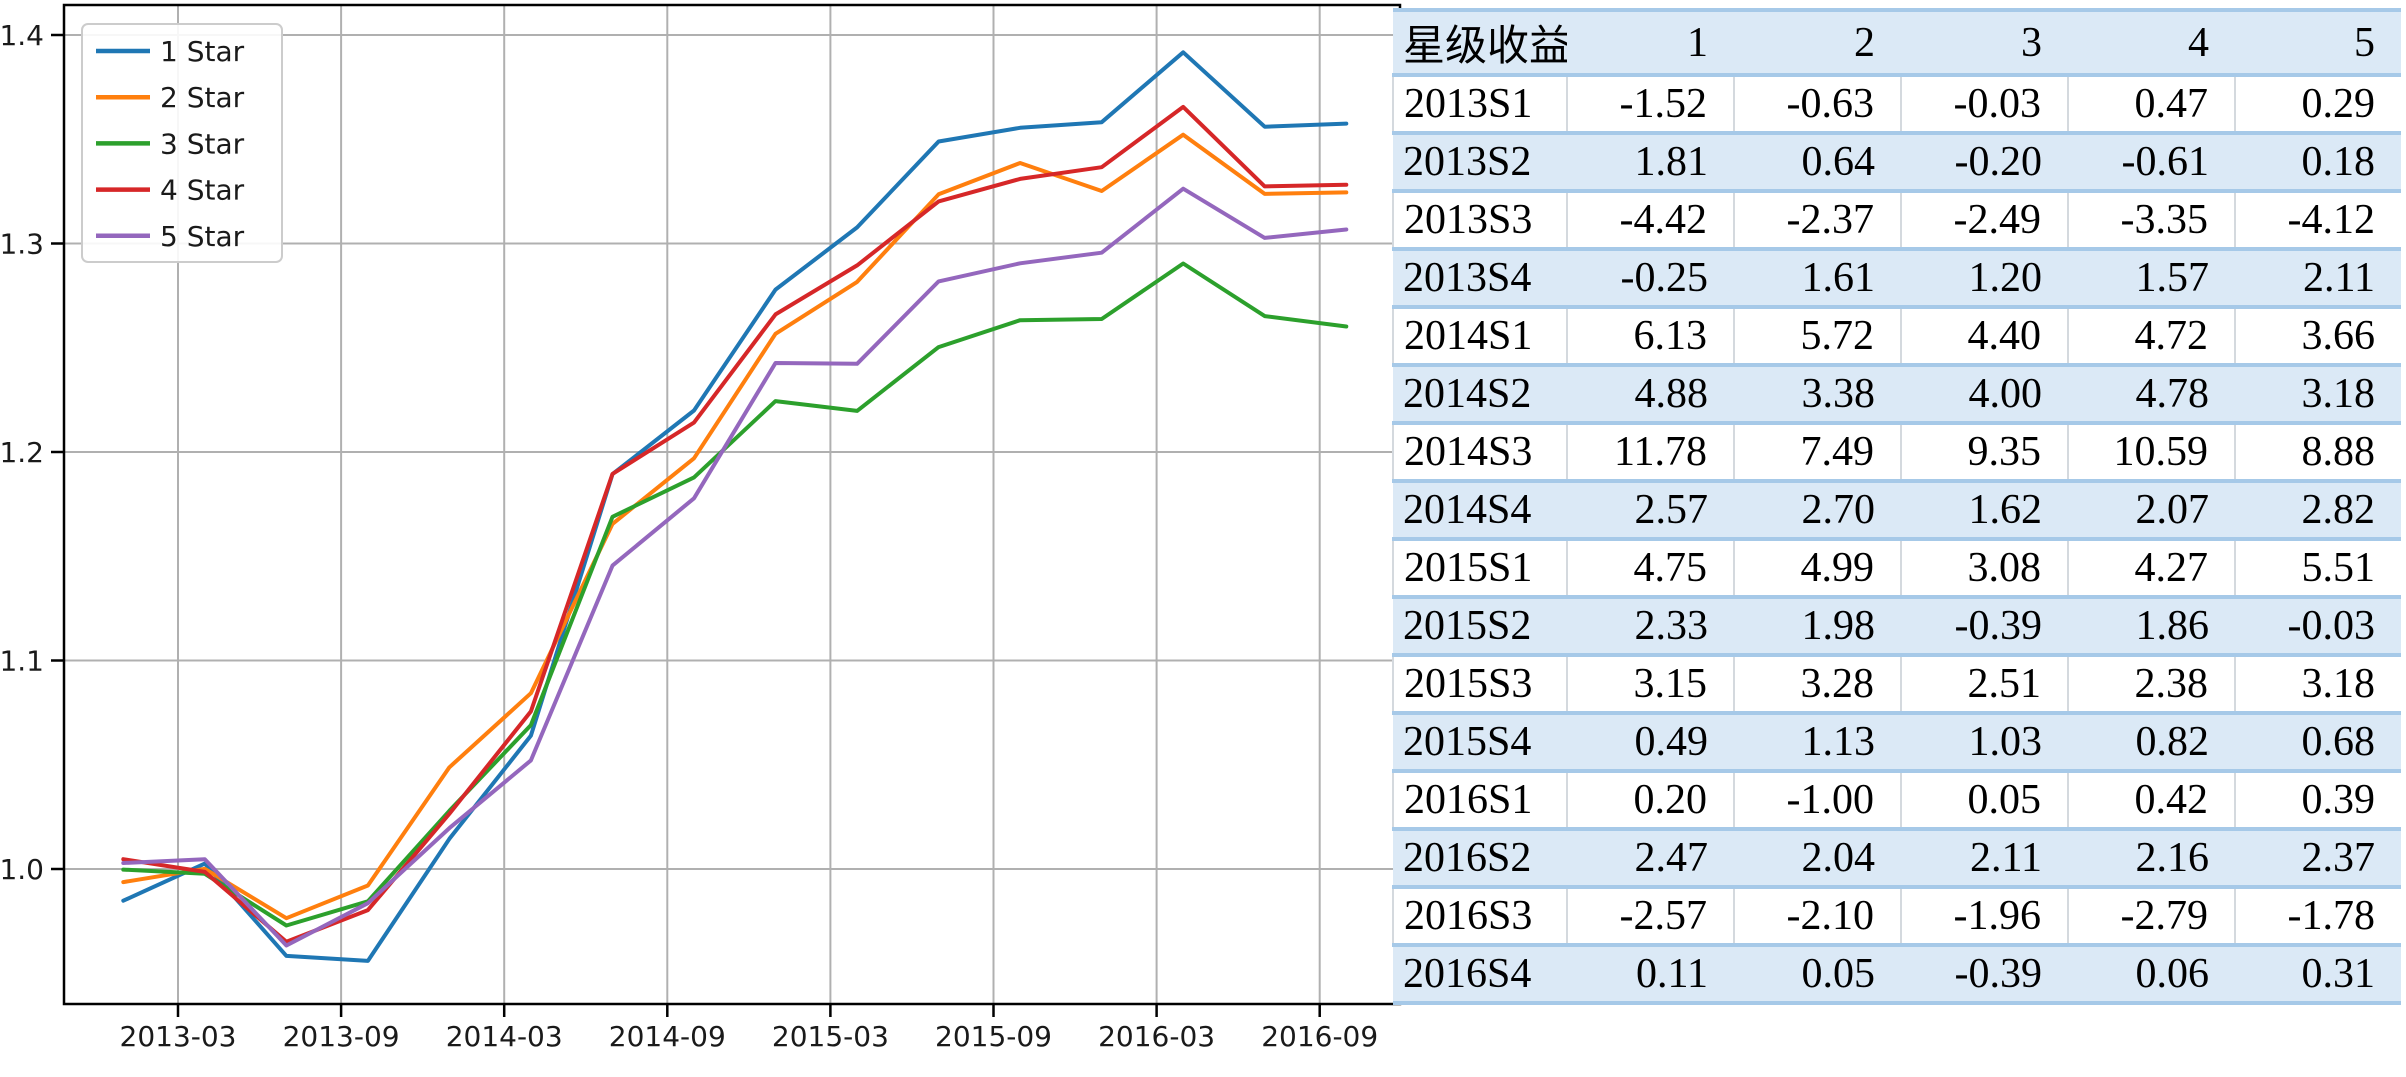 This screenshot has height=1077, width=2406. I want to click on value-cell: -4.42, so click(1650, 220).